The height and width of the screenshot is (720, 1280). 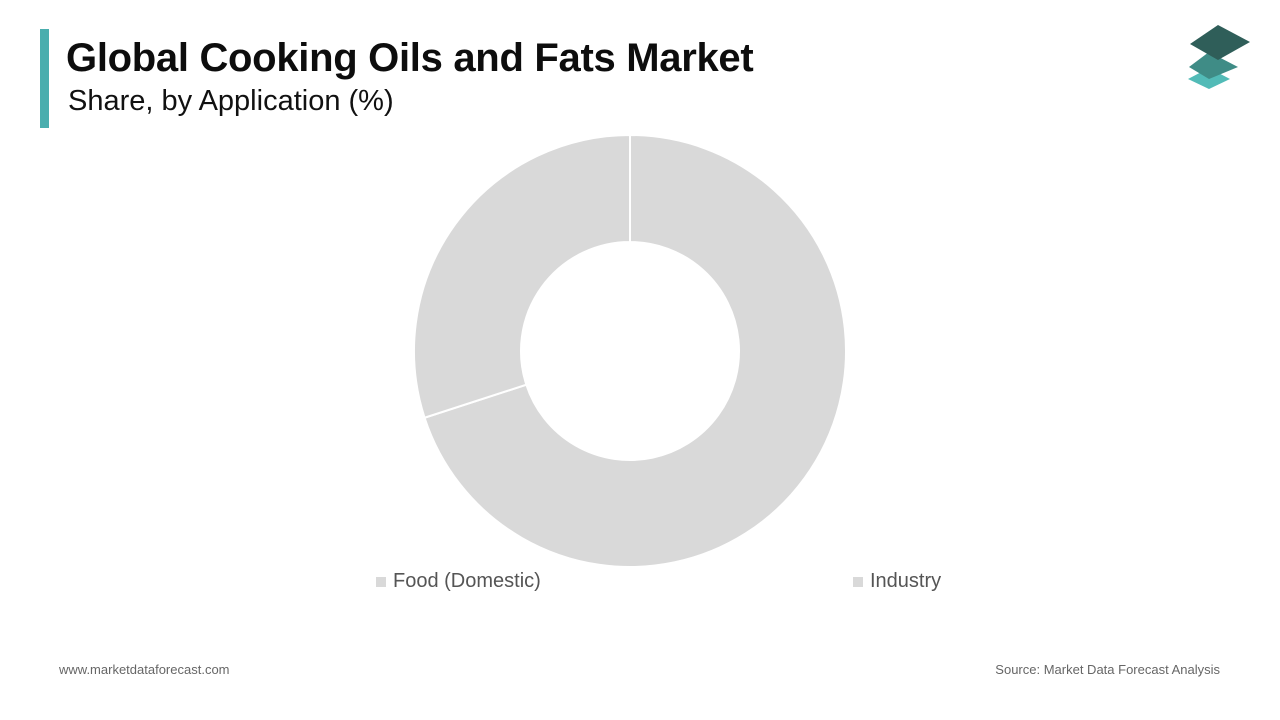 I want to click on chart-title: Global Cooking Oils and Fats Market, so click(x=410, y=58).